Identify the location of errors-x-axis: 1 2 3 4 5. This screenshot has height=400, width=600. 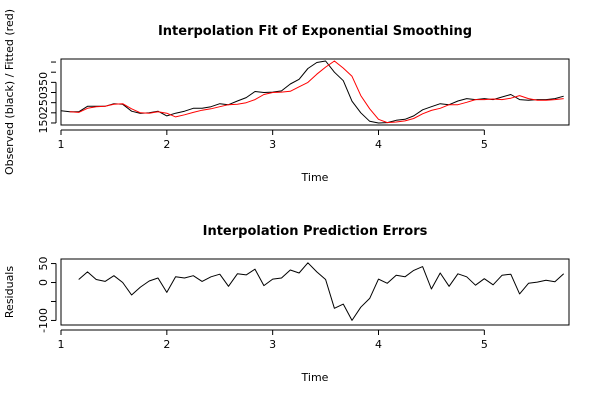
(273, 340).